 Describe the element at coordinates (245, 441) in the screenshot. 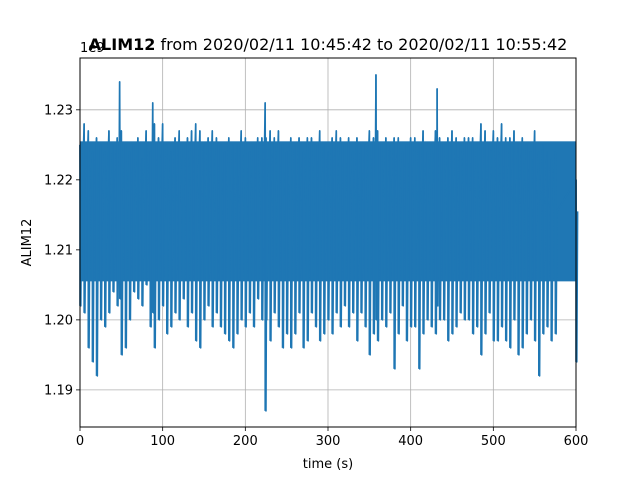

I see `x-tick-label: 200` at that location.